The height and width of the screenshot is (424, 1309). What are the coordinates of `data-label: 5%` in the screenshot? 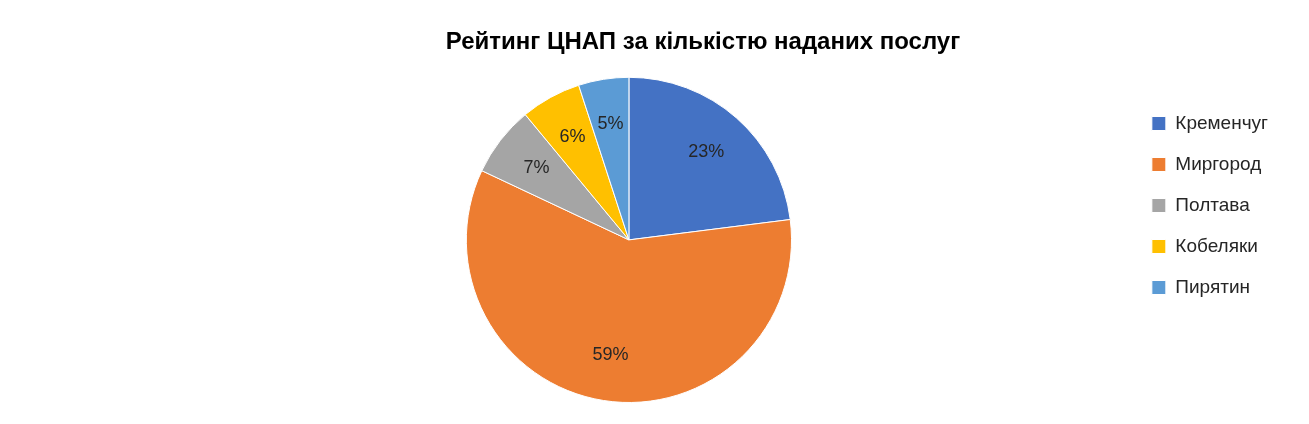 It's located at (610, 123).